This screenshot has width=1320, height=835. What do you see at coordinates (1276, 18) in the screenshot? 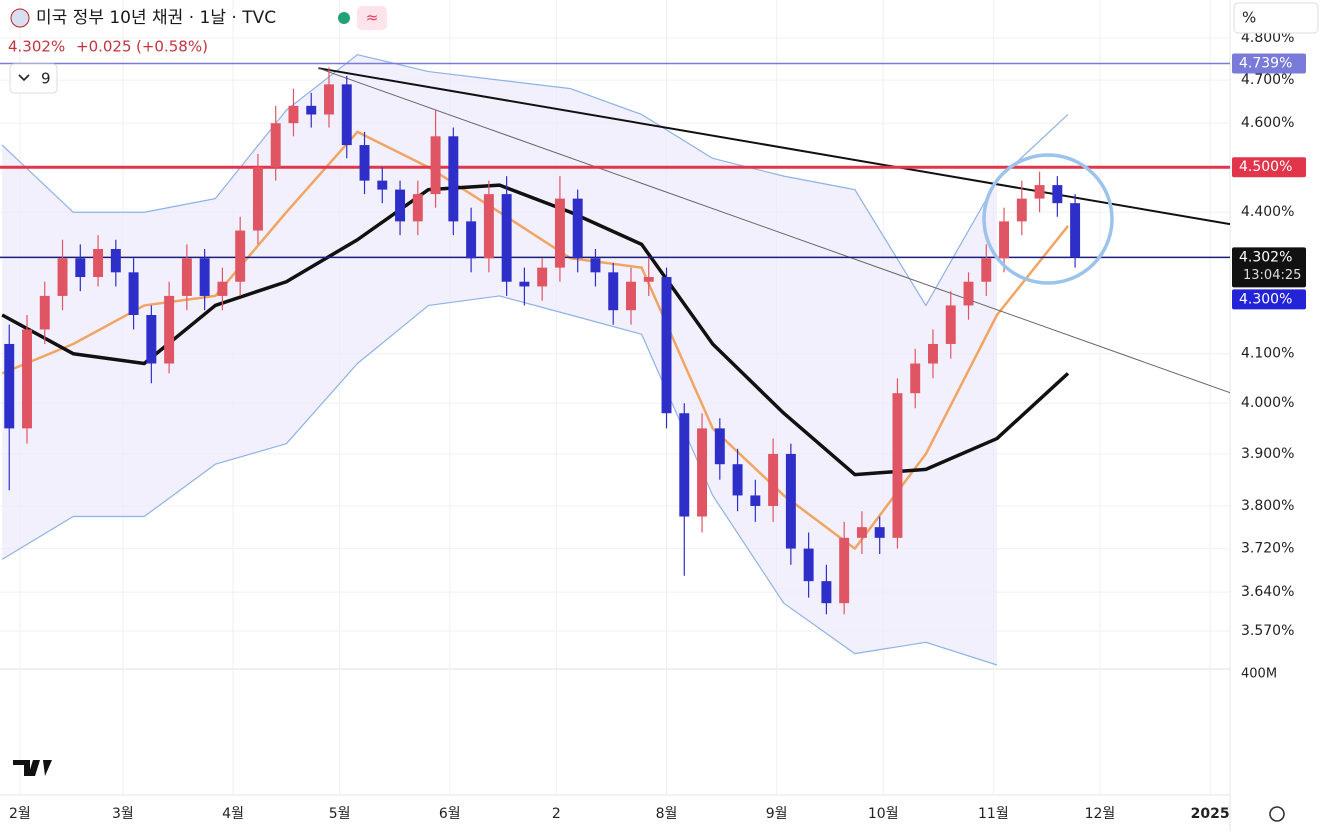
I see `axis-unit-button` at bounding box center [1276, 18].